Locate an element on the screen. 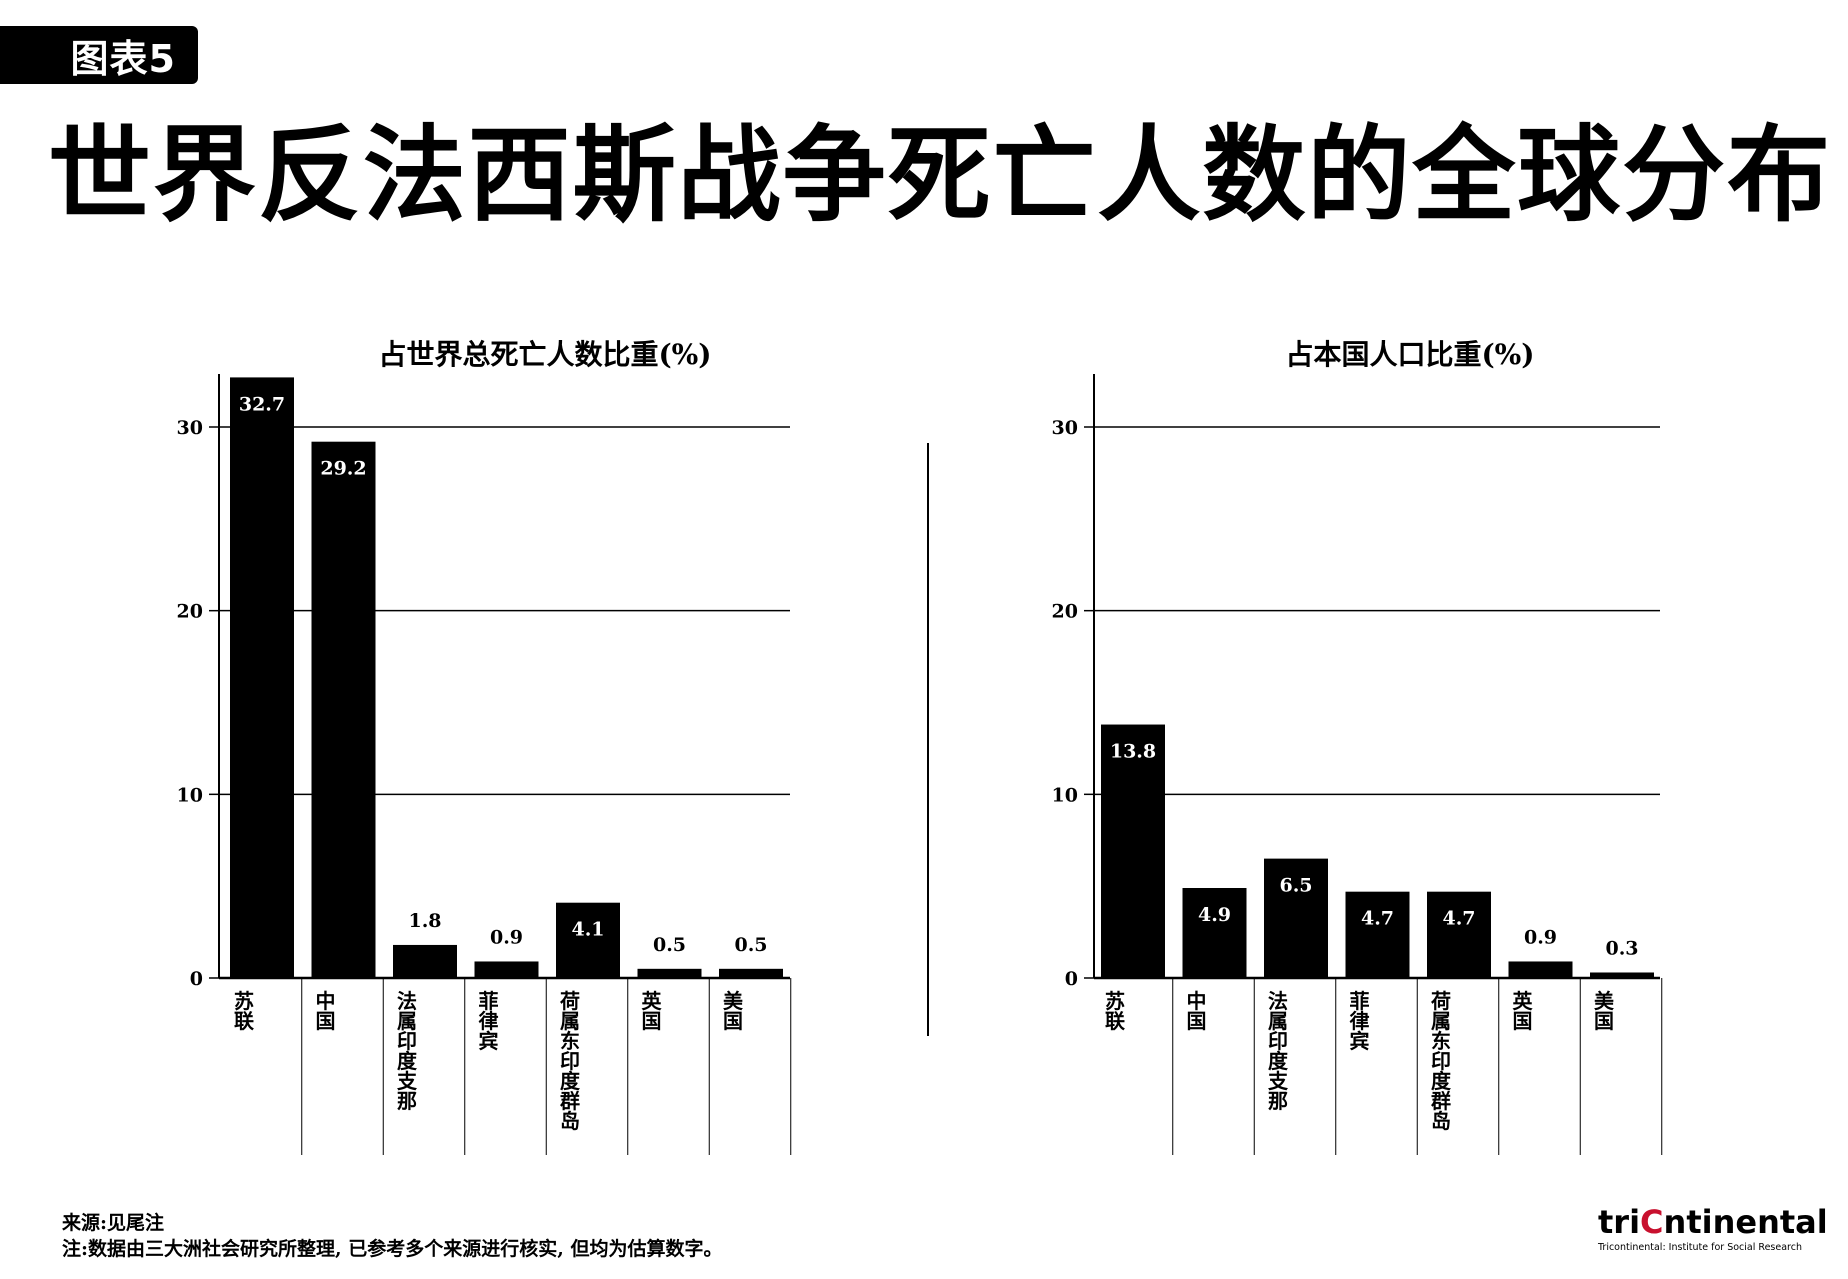 The height and width of the screenshot is (1279, 1848). data-note: 注:数据由三大洲社会研究所整理, 已参考多个来源进行核实, 但均为估算数字。 is located at coordinates (392, 1249).